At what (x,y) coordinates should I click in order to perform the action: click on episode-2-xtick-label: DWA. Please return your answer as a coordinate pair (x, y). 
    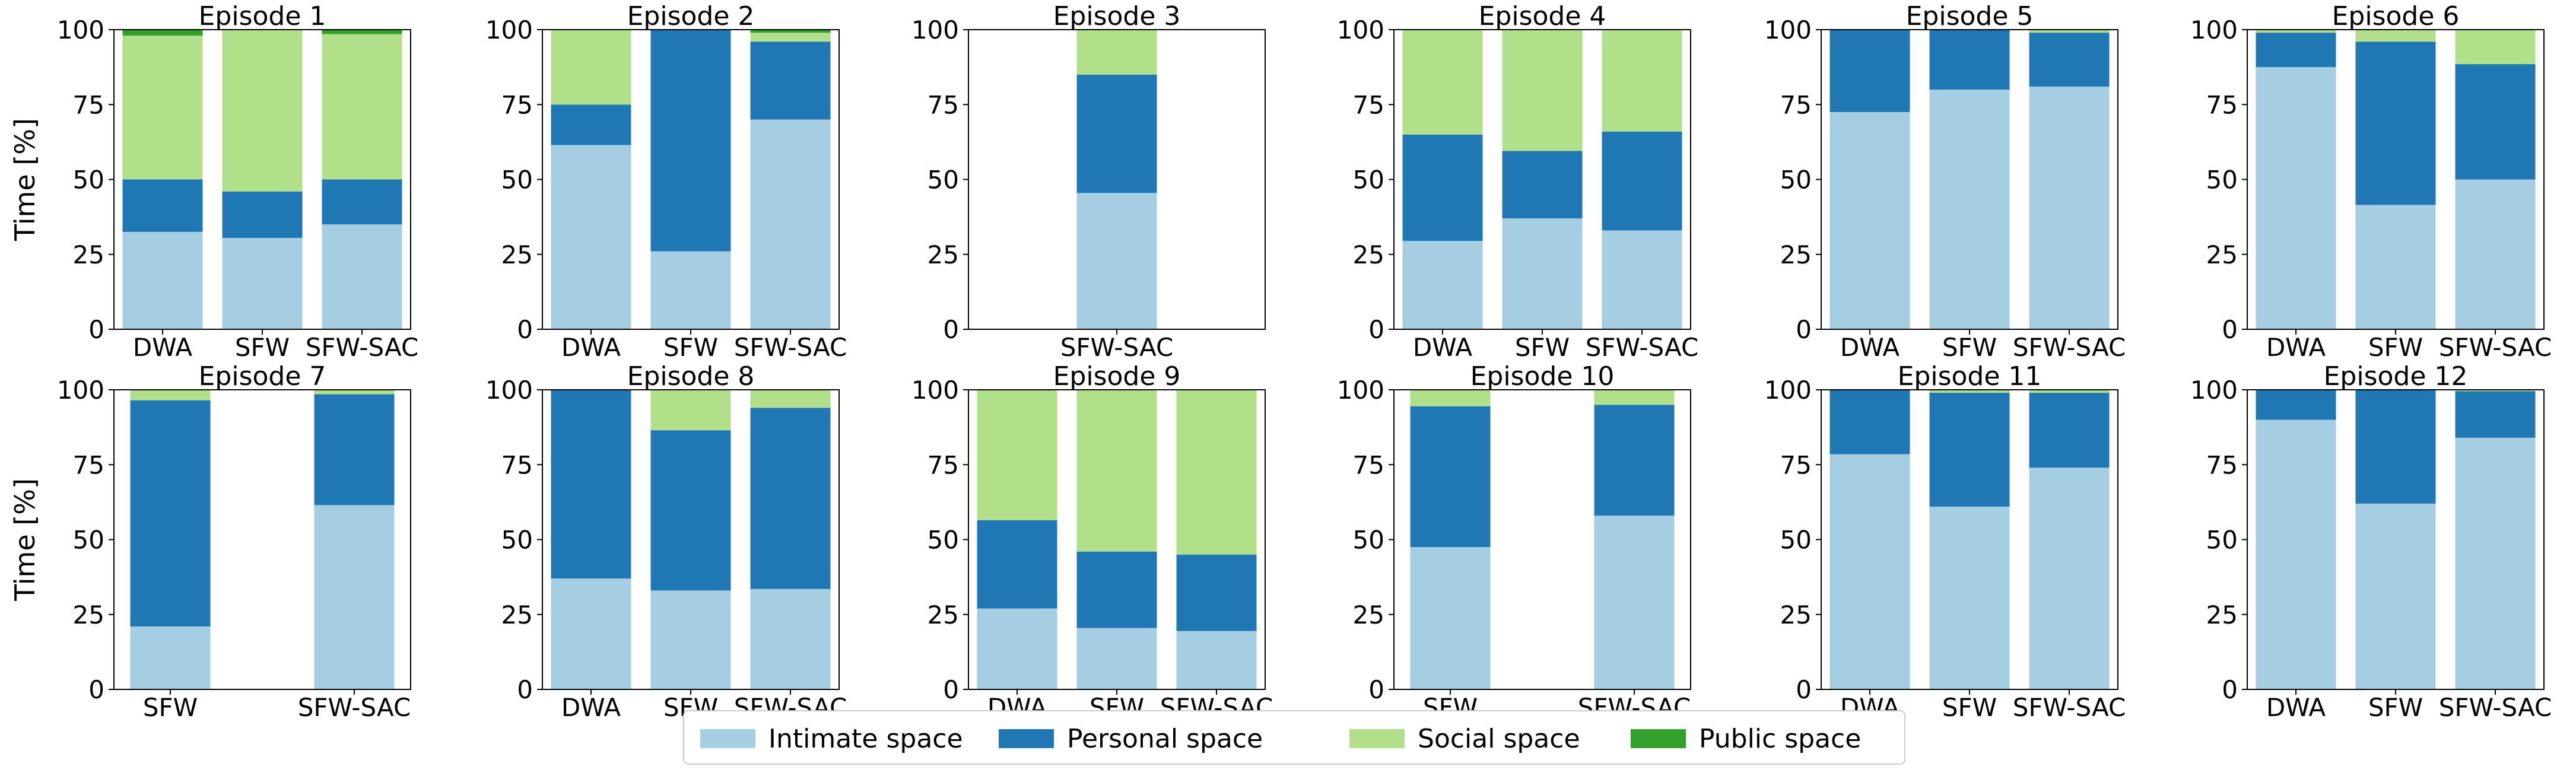
    Looking at the image, I should click on (591, 347).